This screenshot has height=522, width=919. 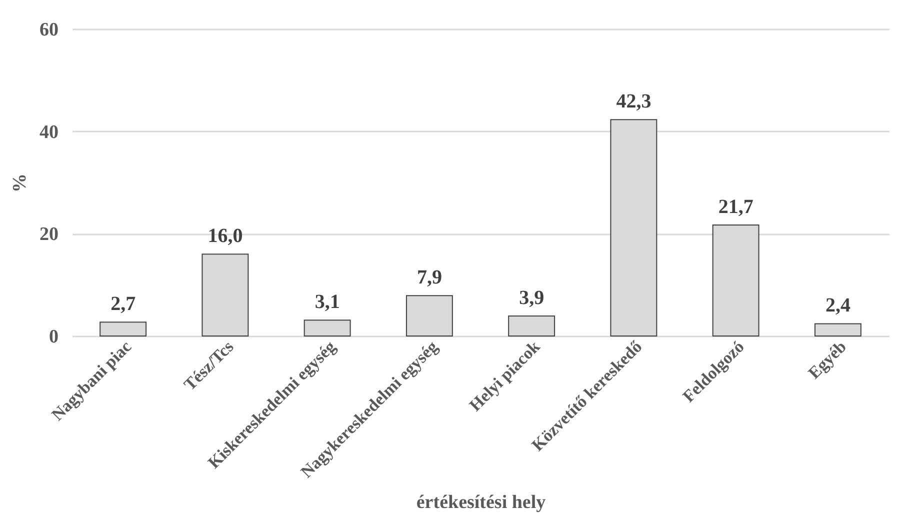 What do you see at coordinates (327, 302) in the screenshot?
I see `data-label: 3,1` at bounding box center [327, 302].